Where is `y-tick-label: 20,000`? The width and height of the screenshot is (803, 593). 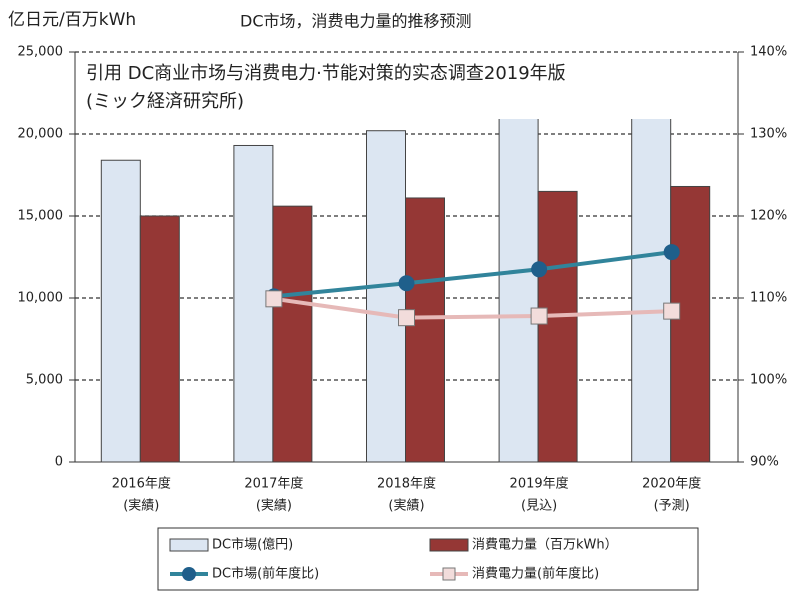
y-tick-label: 20,000 is located at coordinates (41, 134).